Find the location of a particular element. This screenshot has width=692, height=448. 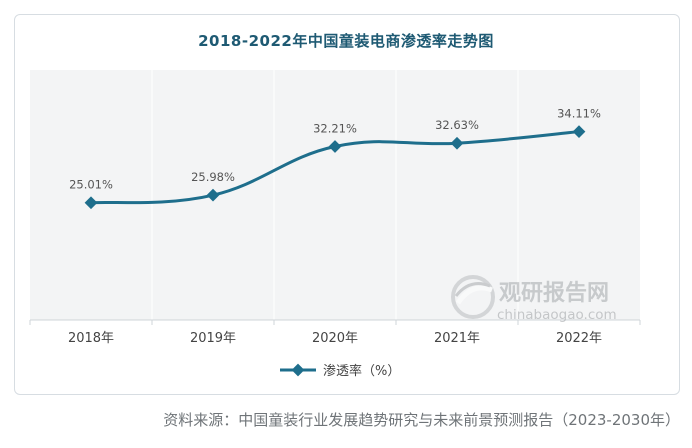

data-label: 25.98% is located at coordinates (213, 177).